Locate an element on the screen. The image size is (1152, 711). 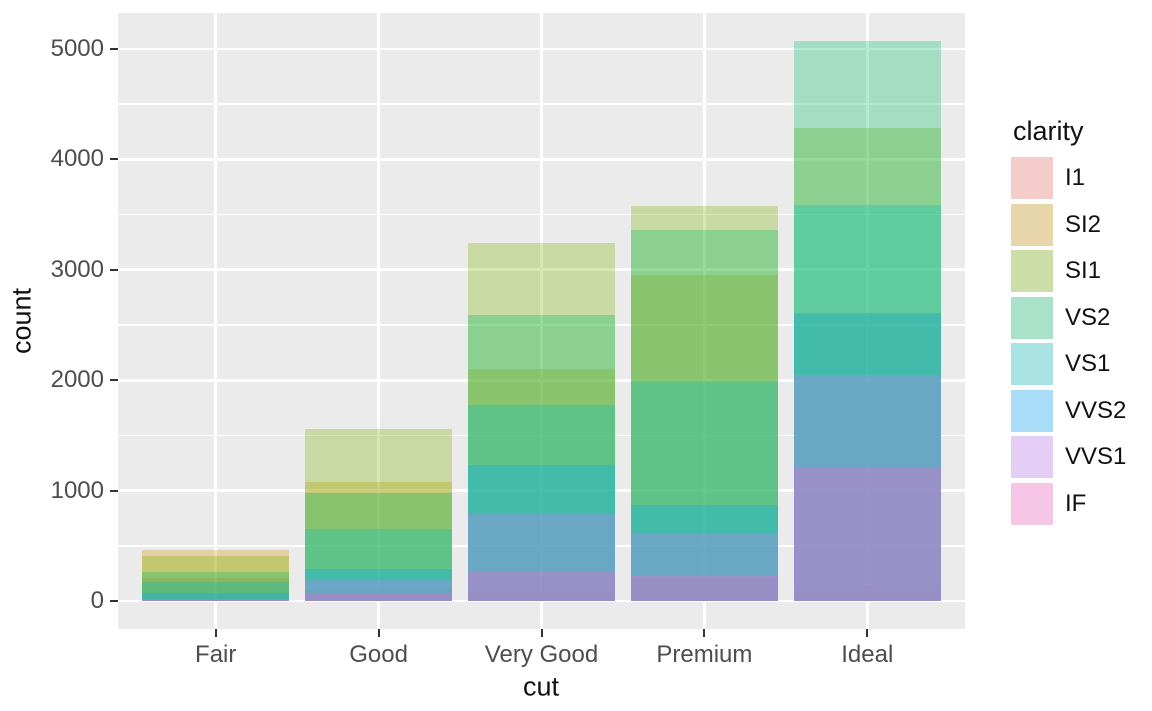
bar-very-good-vs2 is located at coordinates (541, 457).